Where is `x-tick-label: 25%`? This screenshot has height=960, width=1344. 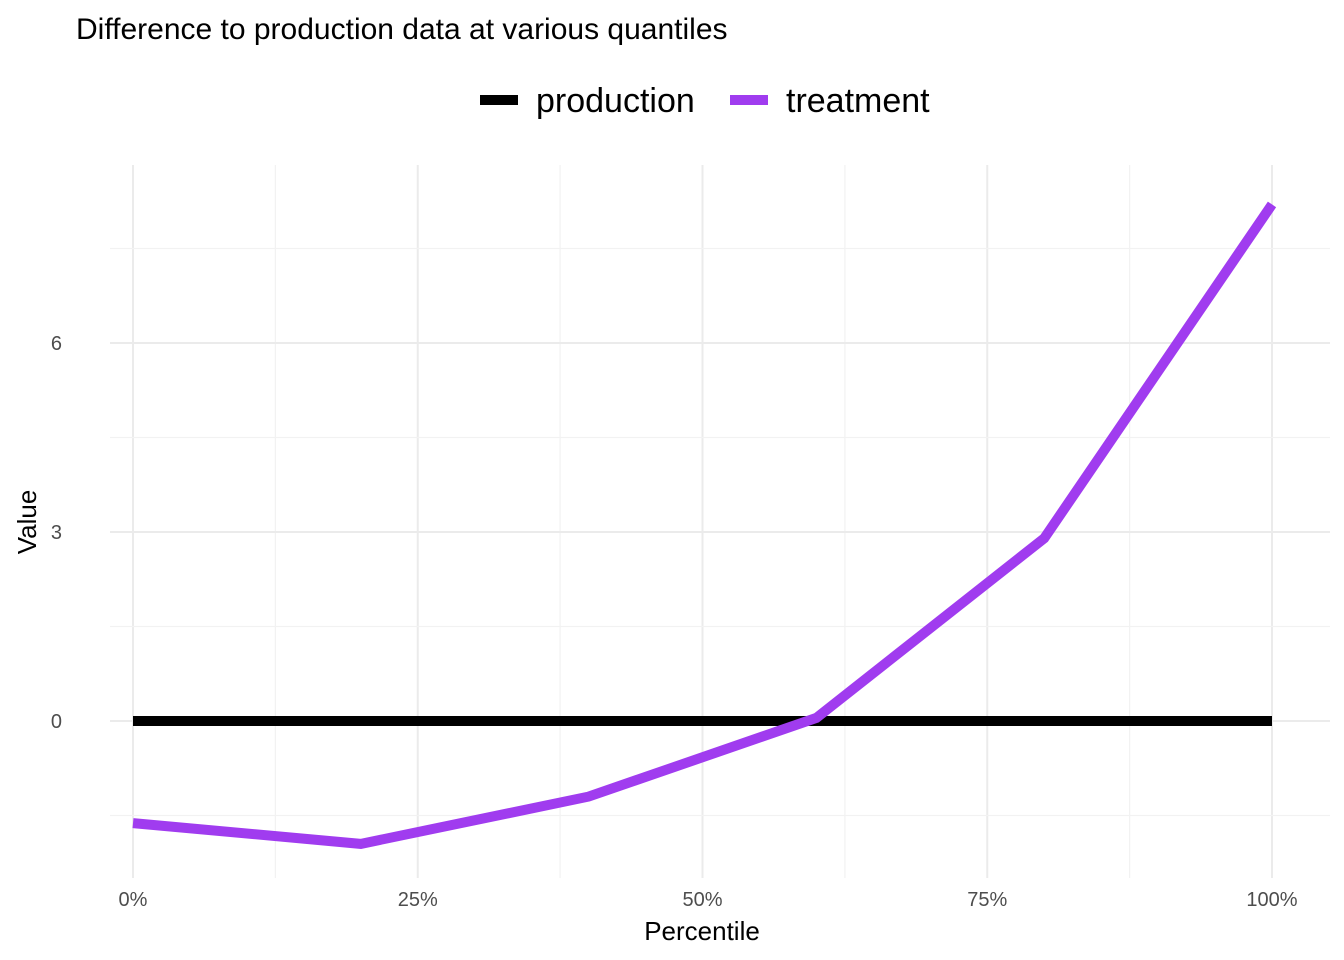 x-tick-label: 25% is located at coordinates (418, 900).